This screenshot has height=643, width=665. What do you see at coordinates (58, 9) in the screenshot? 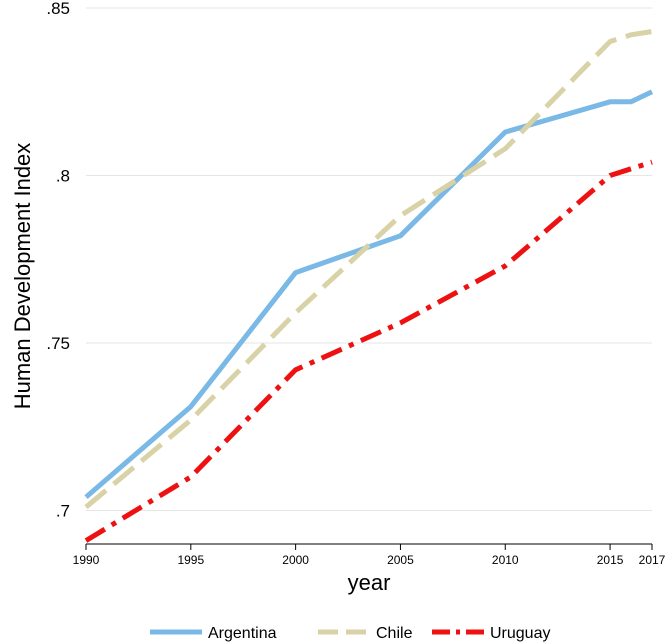
I see `y-tick-label: .85` at bounding box center [58, 9].